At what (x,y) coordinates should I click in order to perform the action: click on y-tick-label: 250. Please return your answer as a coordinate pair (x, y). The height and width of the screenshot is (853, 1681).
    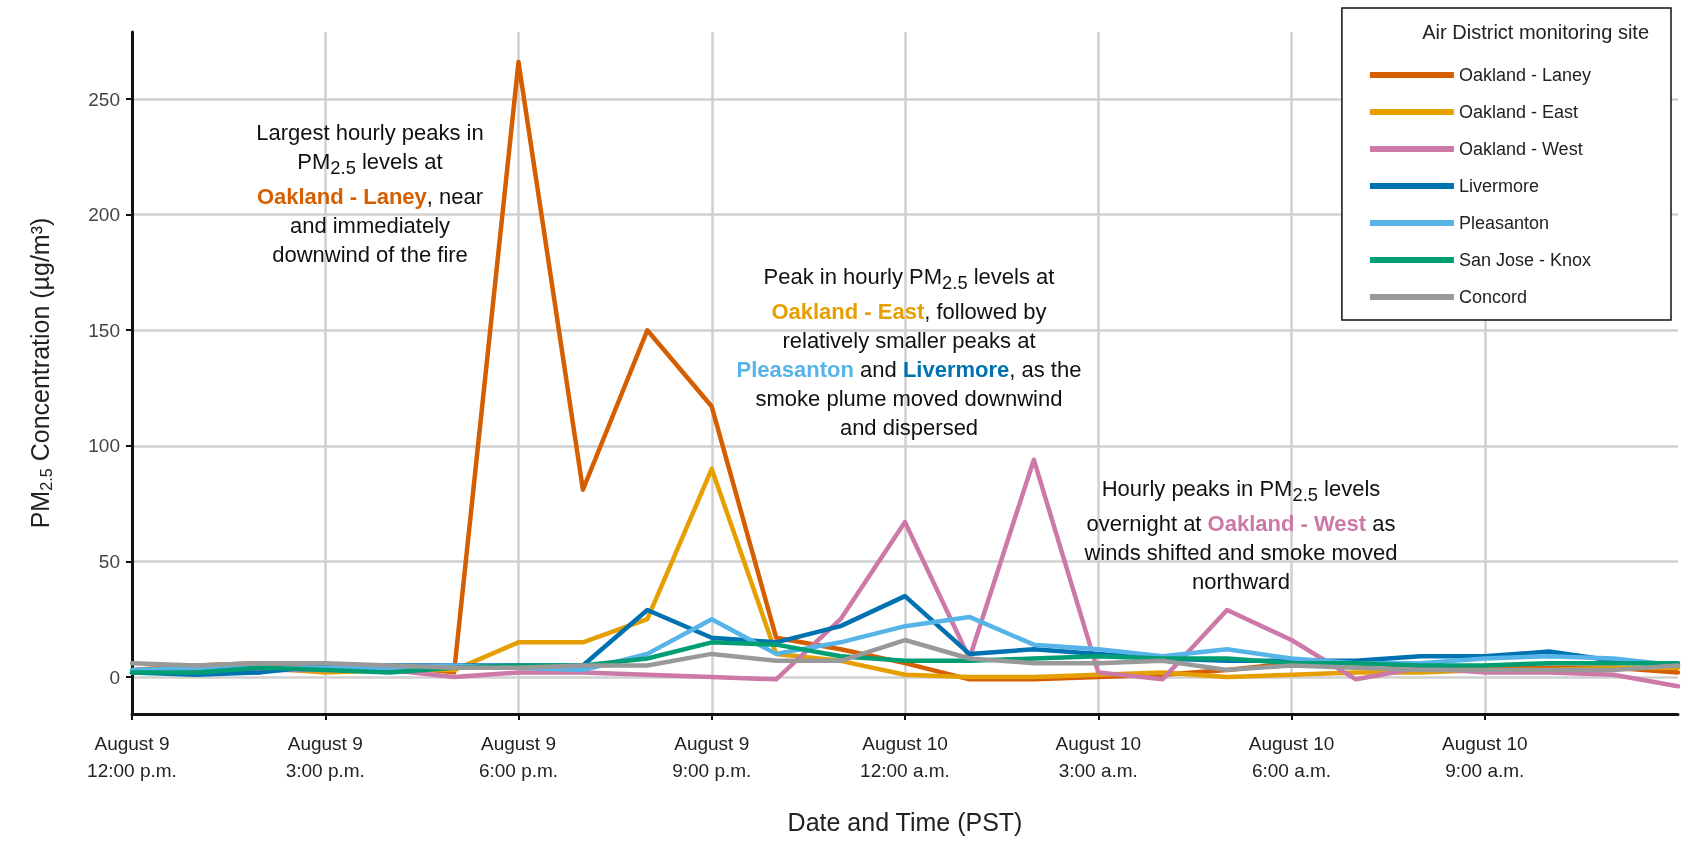
    Looking at the image, I should click on (104, 99).